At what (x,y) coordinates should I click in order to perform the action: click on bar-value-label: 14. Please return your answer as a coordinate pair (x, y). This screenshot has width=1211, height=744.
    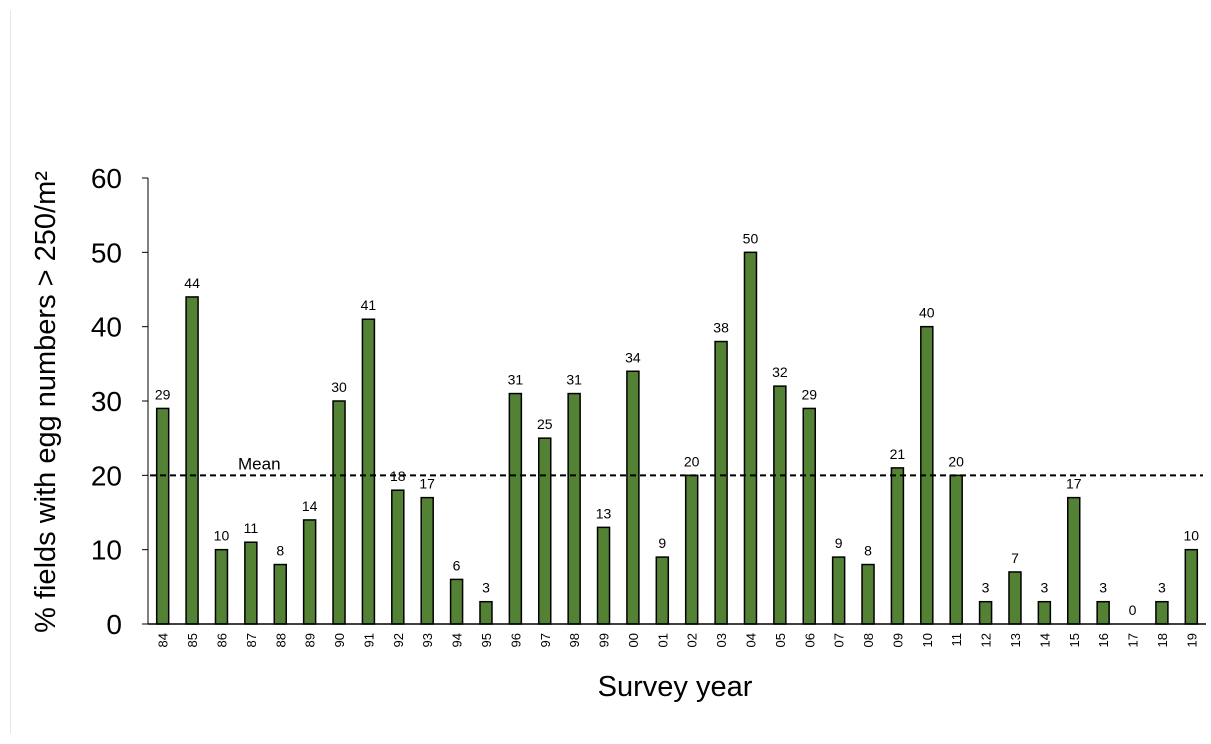
    Looking at the image, I should click on (310, 506).